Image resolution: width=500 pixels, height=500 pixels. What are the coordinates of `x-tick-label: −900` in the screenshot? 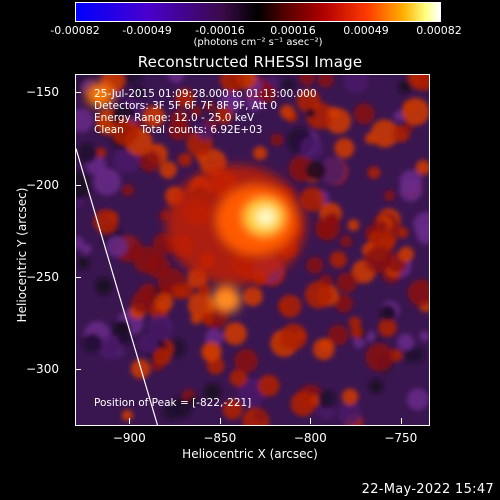 It's located at (129, 438).